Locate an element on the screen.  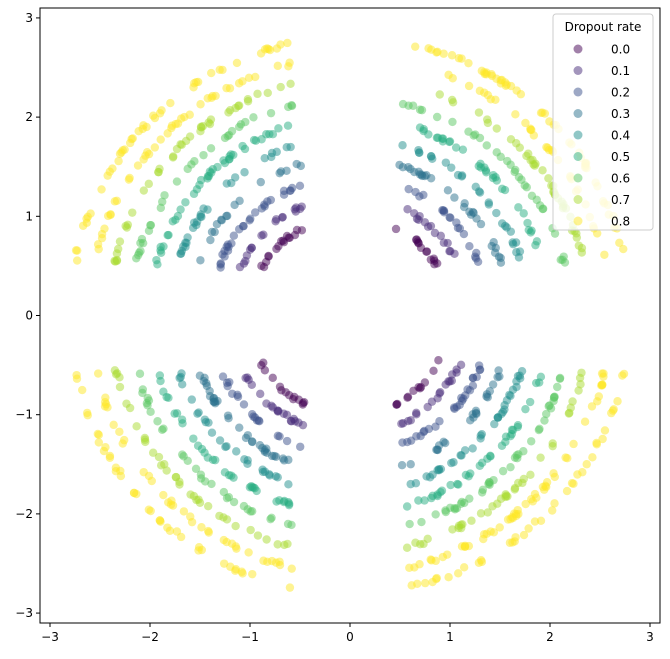
legend: Dropout rate 0.0 0.1 0.2 0.3 0.4 0.5 0.6 0.7 0.8 is located at coordinates (603, 122).